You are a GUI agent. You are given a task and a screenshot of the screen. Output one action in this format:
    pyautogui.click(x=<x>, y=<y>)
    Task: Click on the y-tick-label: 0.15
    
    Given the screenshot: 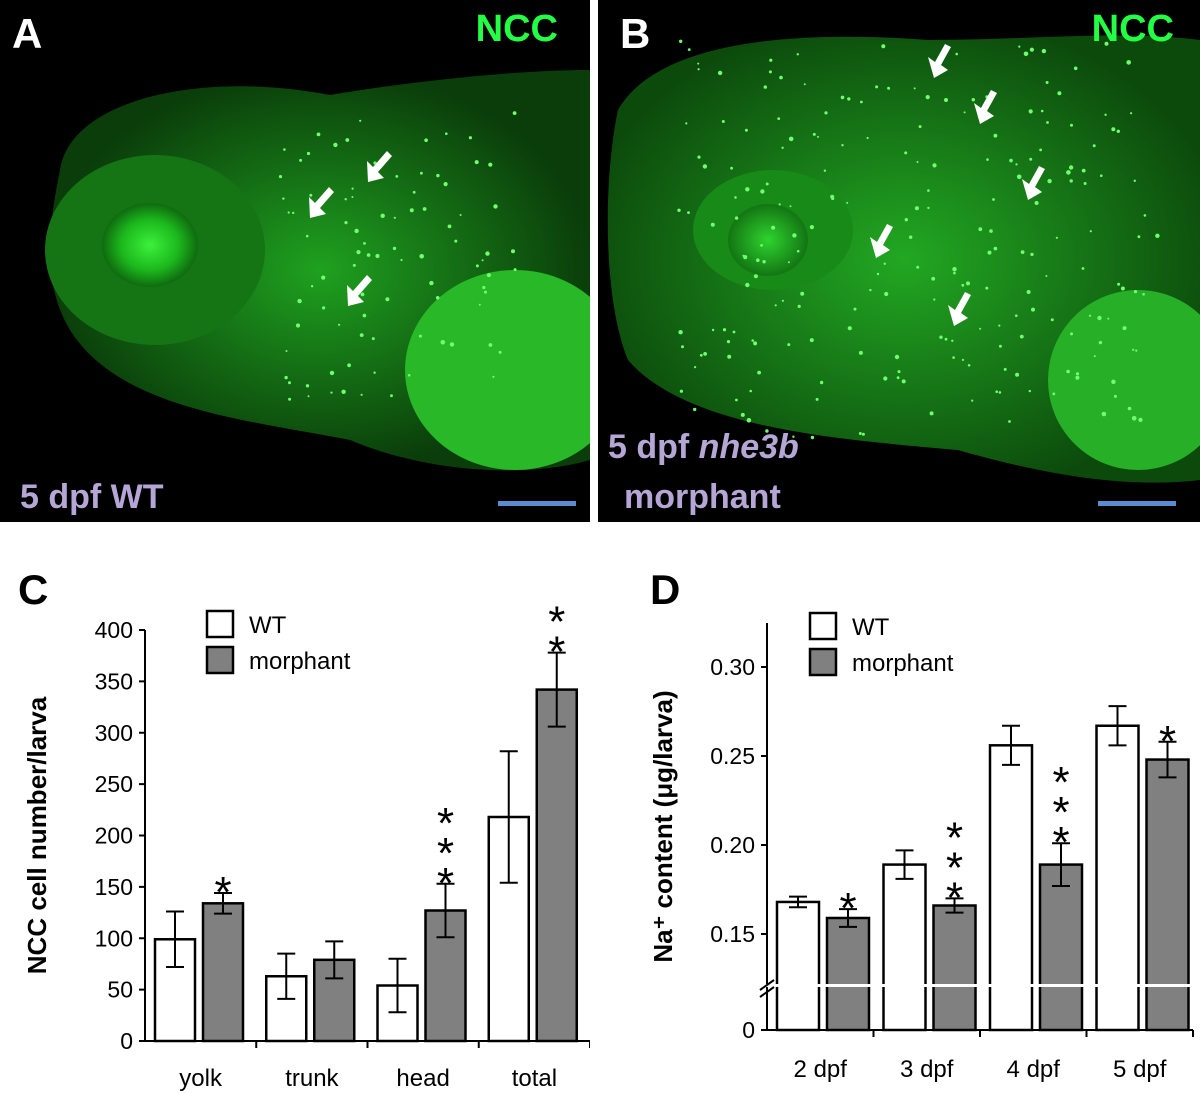 What is the action you would take?
    pyautogui.click(x=732, y=934)
    